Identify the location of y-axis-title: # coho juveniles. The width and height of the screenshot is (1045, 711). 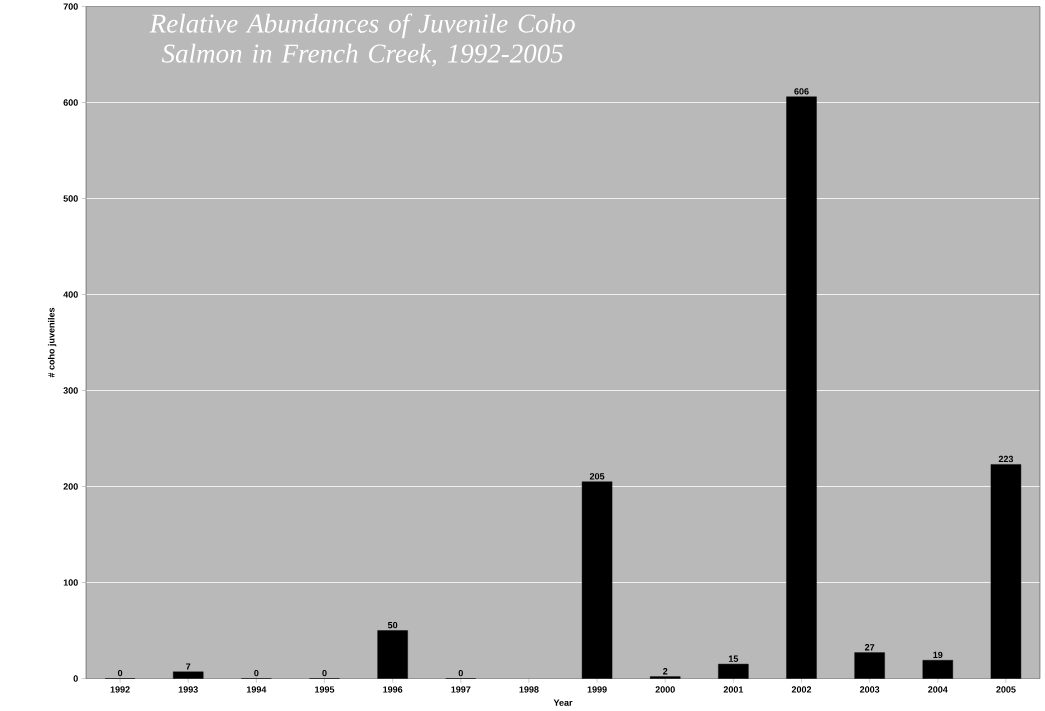
(52, 343).